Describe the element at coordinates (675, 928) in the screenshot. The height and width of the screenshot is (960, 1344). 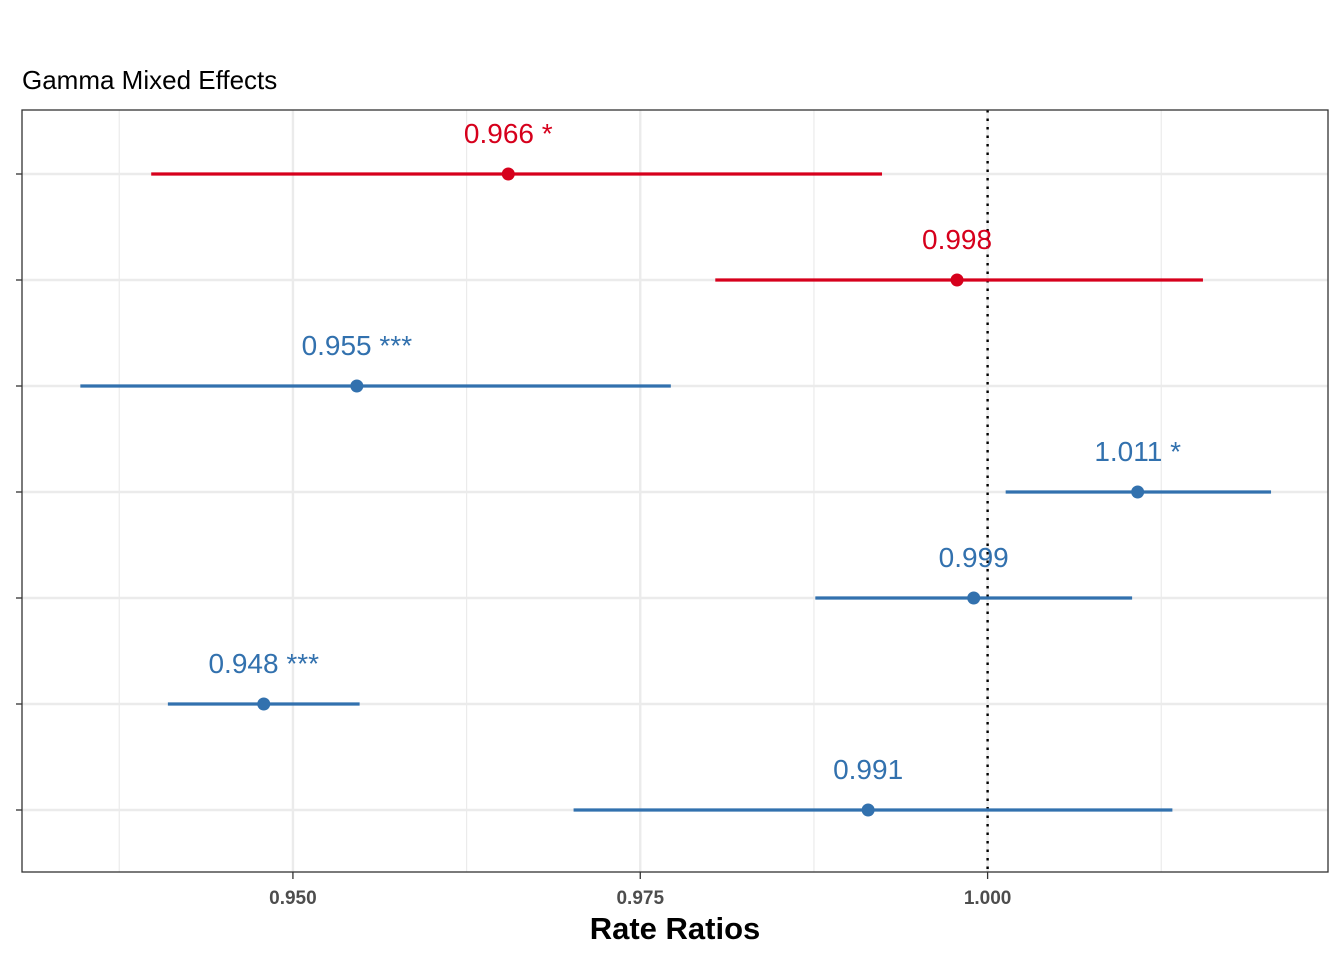
I see `x-axis-title: Rate Ratios` at that location.